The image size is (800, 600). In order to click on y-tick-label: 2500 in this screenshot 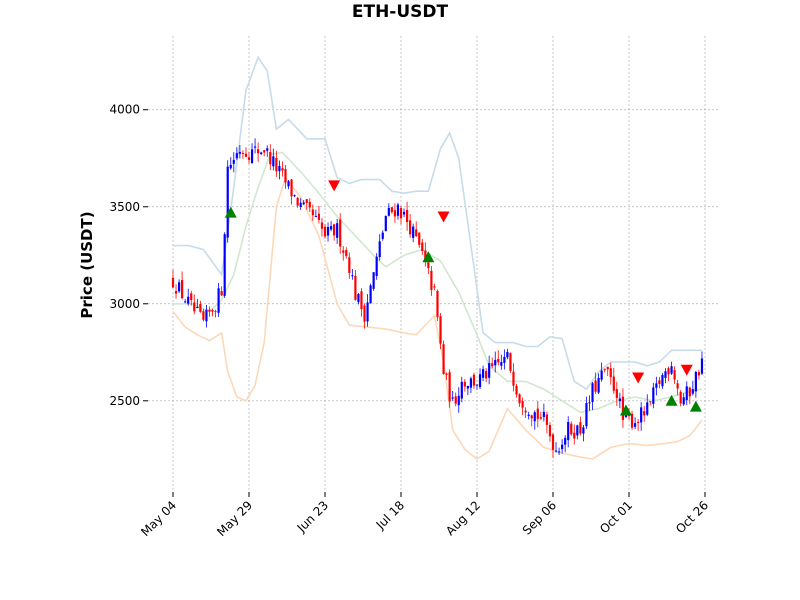, I will do `click(124, 401)`.